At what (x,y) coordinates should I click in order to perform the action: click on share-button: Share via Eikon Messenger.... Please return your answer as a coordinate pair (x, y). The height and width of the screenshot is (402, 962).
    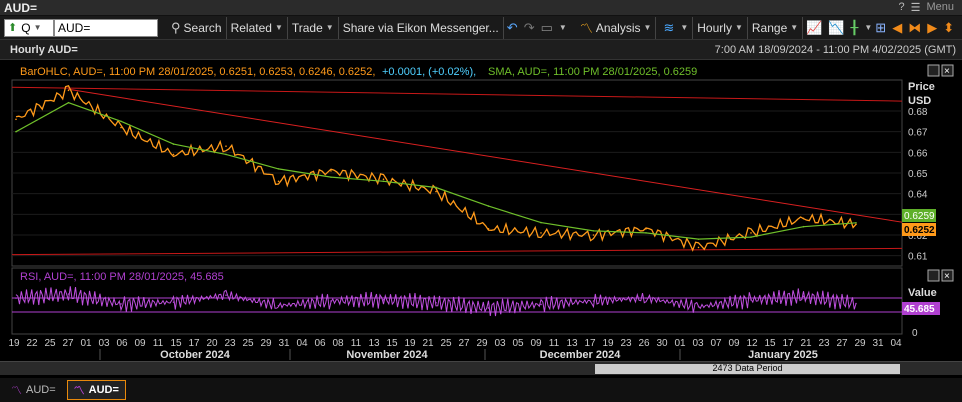
    Looking at the image, I should click on (421, 27).